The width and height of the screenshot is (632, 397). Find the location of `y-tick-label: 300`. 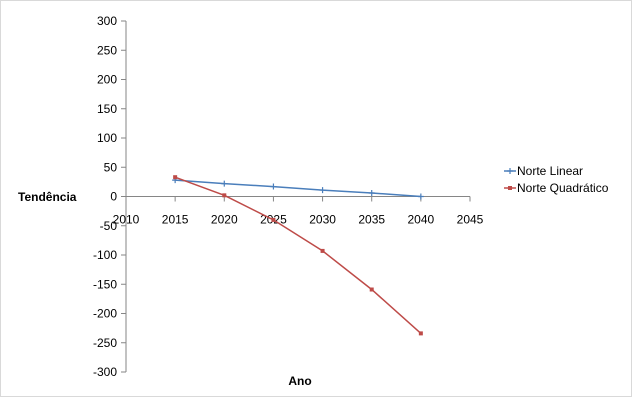

y-tick-label: 300 is located at coordinates (107, 21).